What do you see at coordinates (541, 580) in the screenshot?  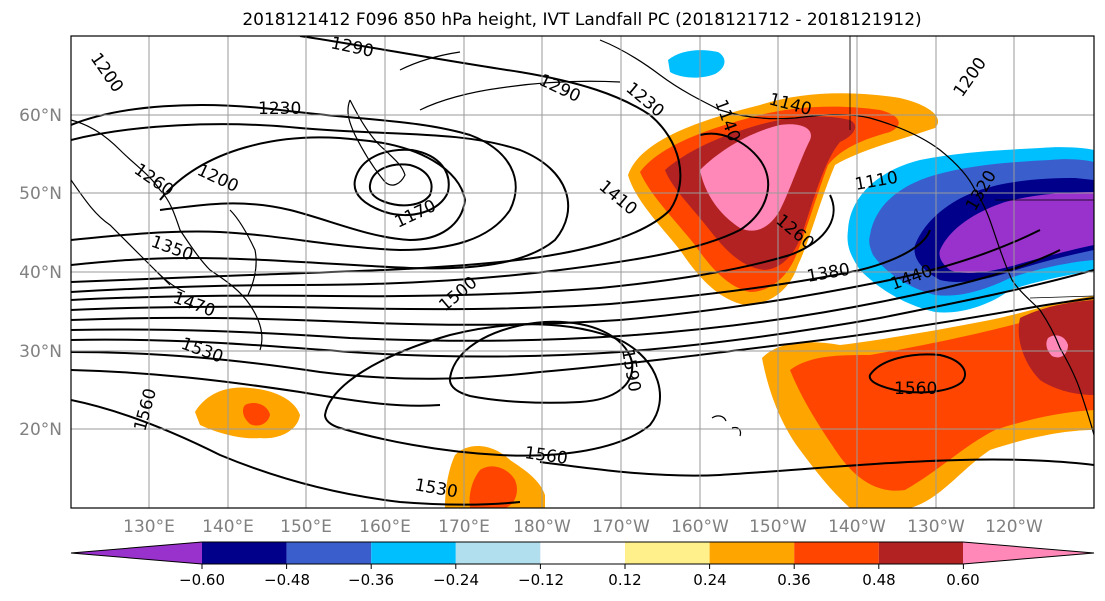 I see `colorbar-tick-label: −0.12` at bounding box center [541, 580].